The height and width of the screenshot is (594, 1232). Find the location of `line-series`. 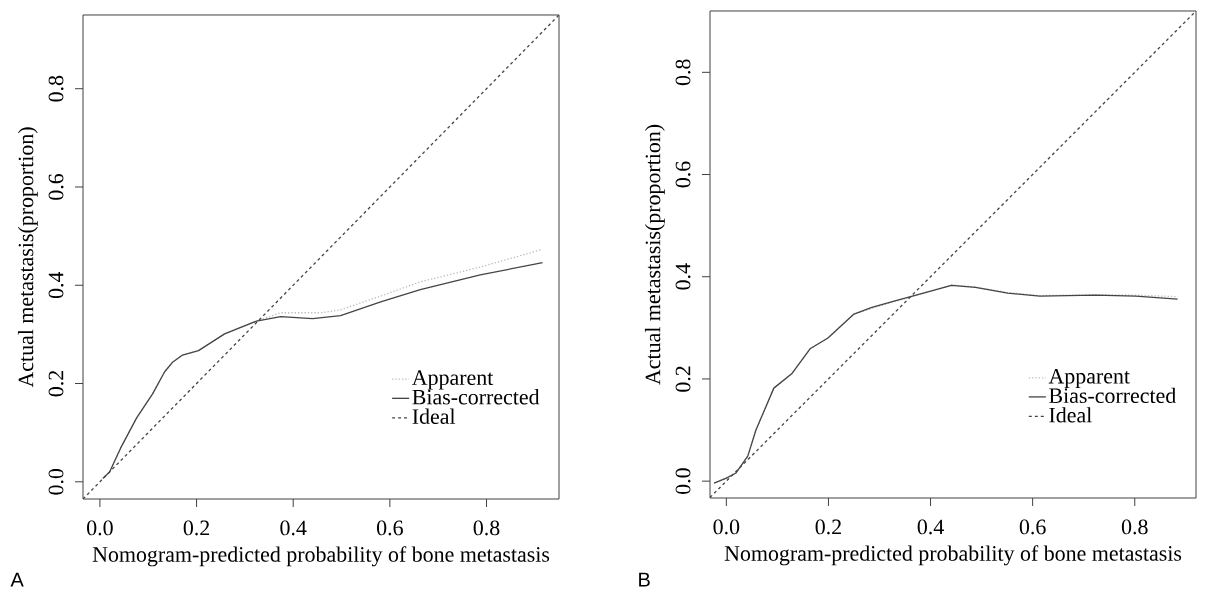

line-series is located at coordinates (946, 384).